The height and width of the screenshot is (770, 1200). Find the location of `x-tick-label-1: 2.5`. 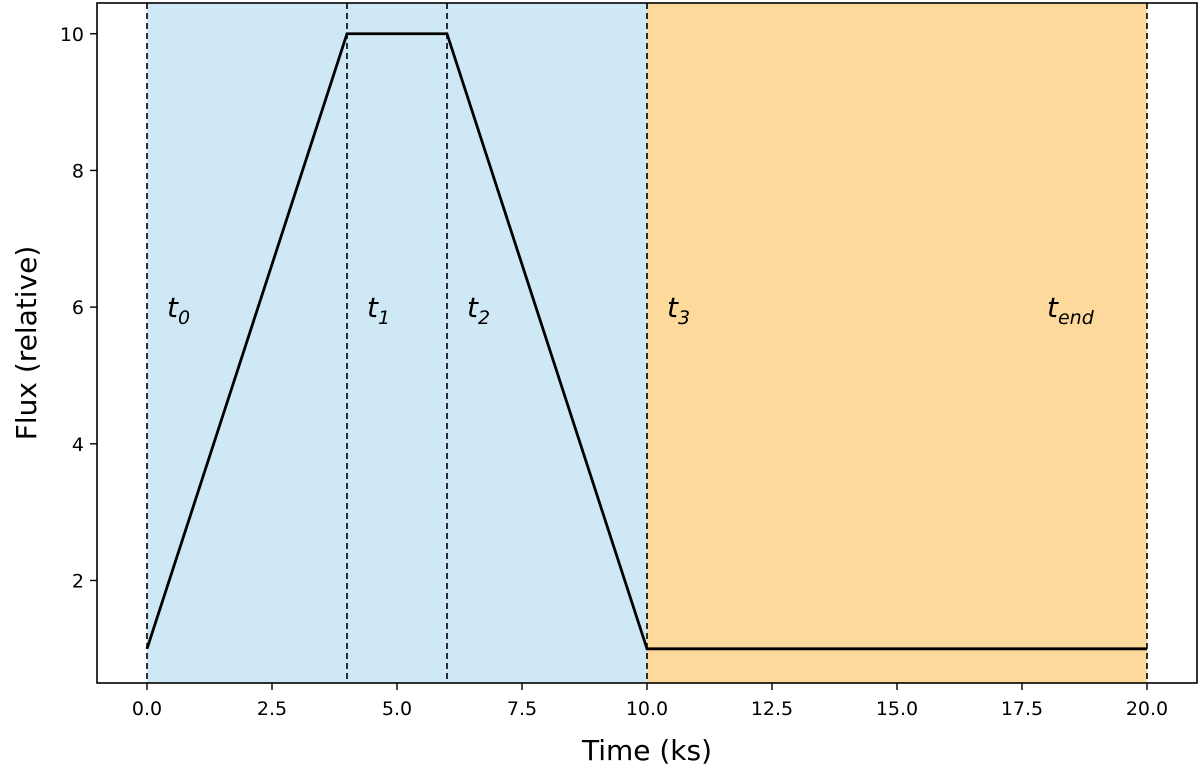

x-tick-label-1: 2.5 is located at coordinates (272, 709).